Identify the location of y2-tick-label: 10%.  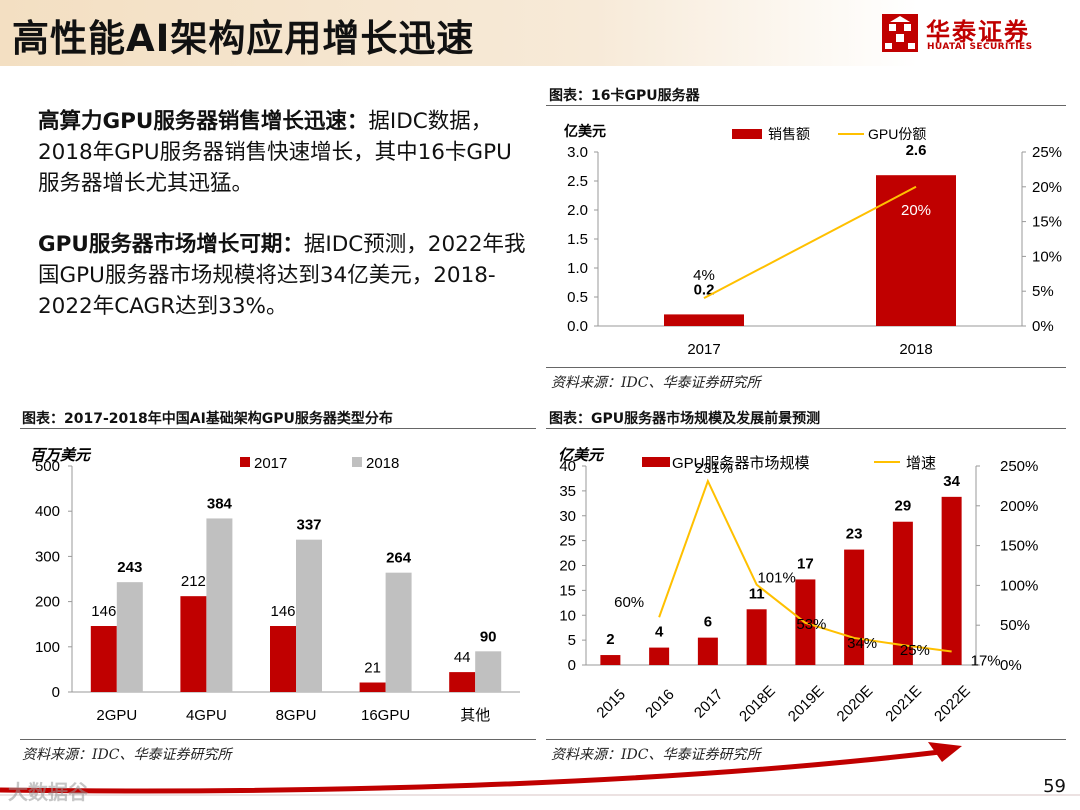
(1047, 256).